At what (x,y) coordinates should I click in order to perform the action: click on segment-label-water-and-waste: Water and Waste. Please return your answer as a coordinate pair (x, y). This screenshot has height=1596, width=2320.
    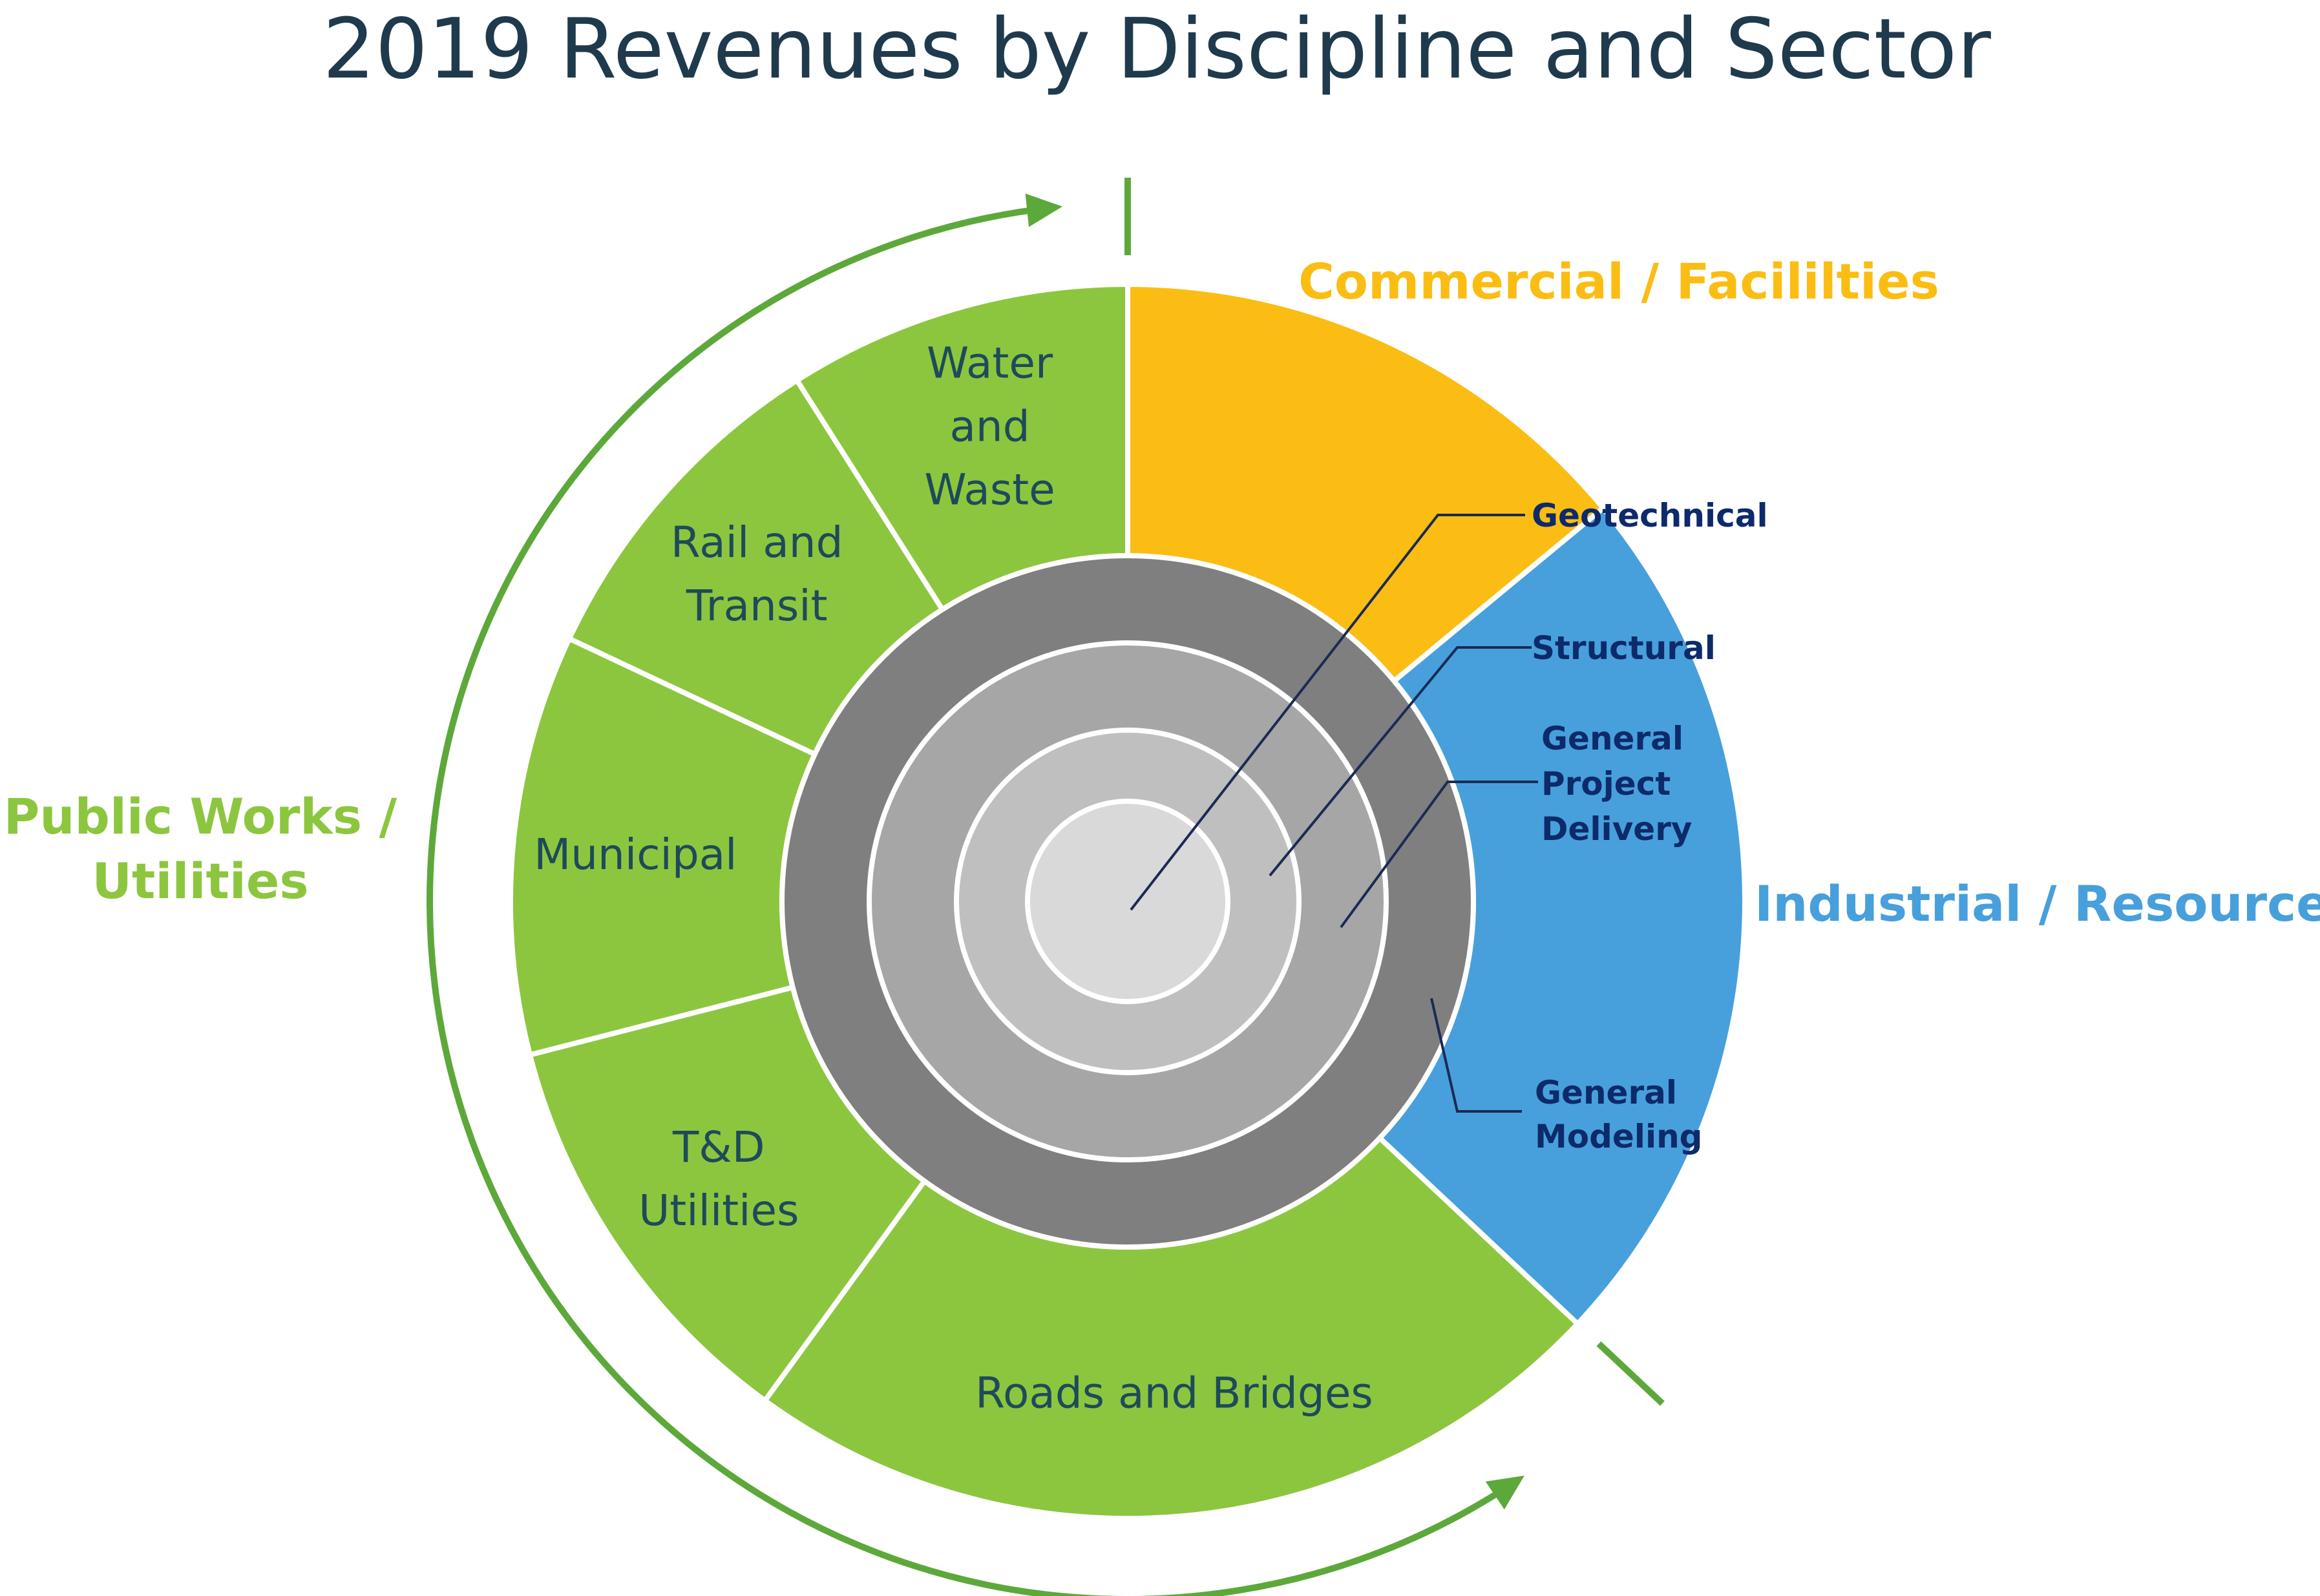
    Looking at the image, I should click on (989, 426).